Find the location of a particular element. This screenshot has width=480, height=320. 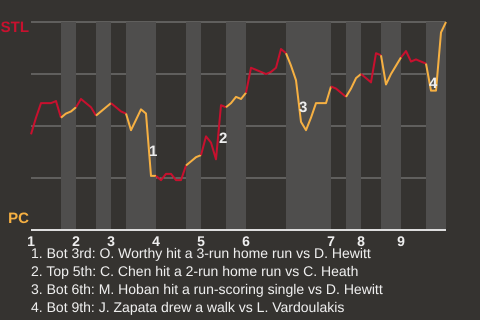

text: 3. Bot 6th: M. Hoban hit a run-scoring single vs D. Hewitt is located at coordinates (207, 289).